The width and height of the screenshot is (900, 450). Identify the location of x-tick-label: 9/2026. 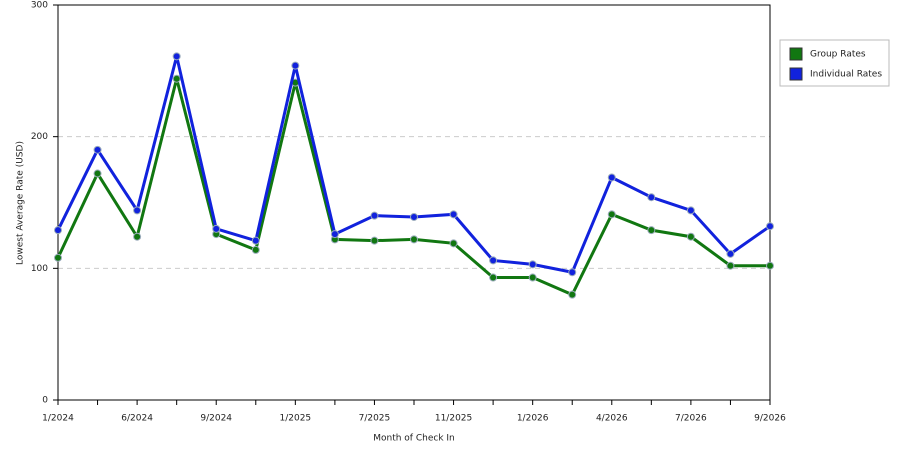
(770, 419).